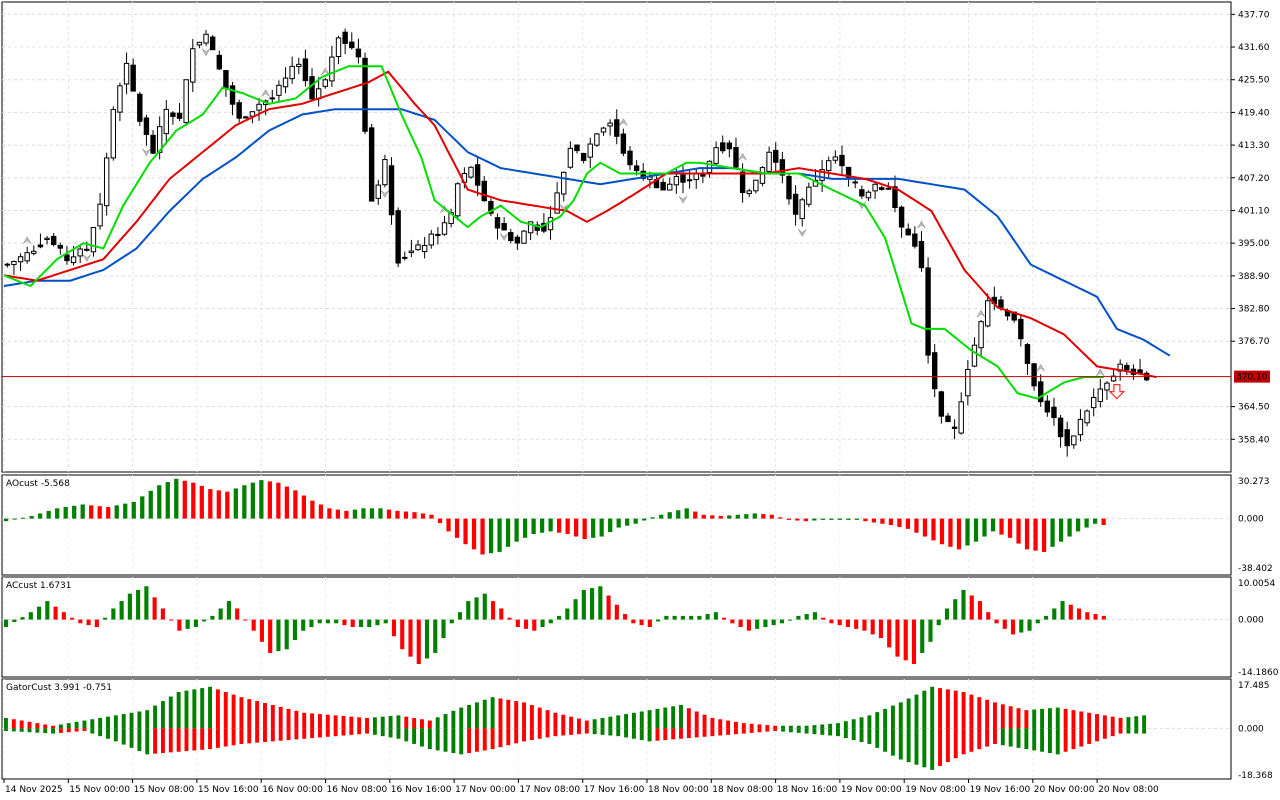 The height and width of the screenshot is (800, 1280). What do you see at coordinates (421, 790) in the screenshot?
I see `x-tick-label: 16 Nov 16:00` at bounding box center [421, 790].